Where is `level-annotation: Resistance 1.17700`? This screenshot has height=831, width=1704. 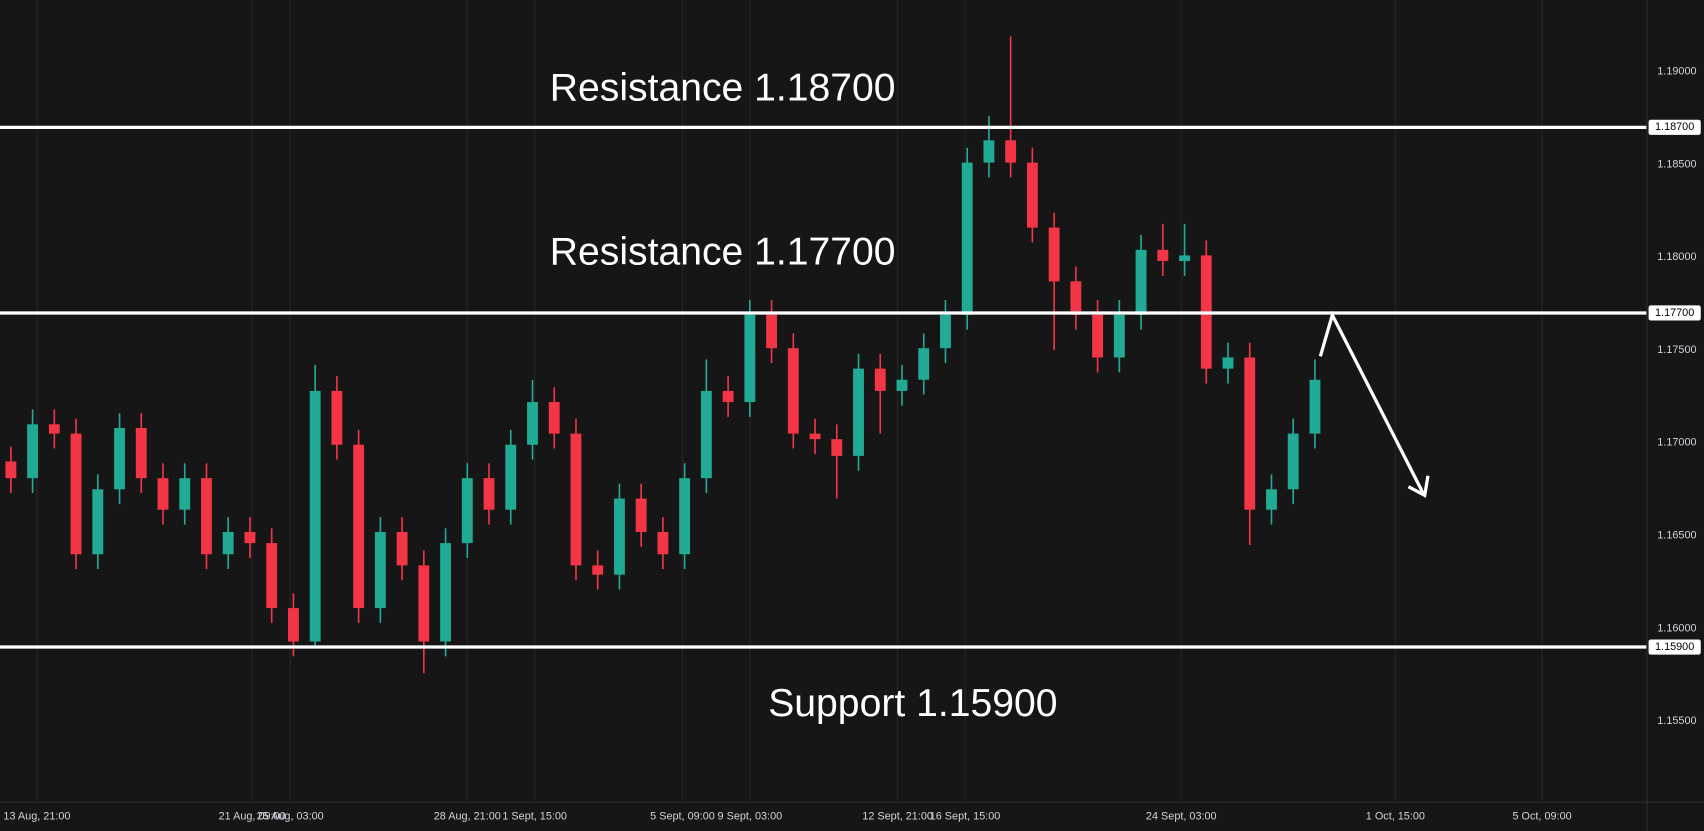 level-annotation: Resistance 1.17700 is located at coordinates (723, 252).